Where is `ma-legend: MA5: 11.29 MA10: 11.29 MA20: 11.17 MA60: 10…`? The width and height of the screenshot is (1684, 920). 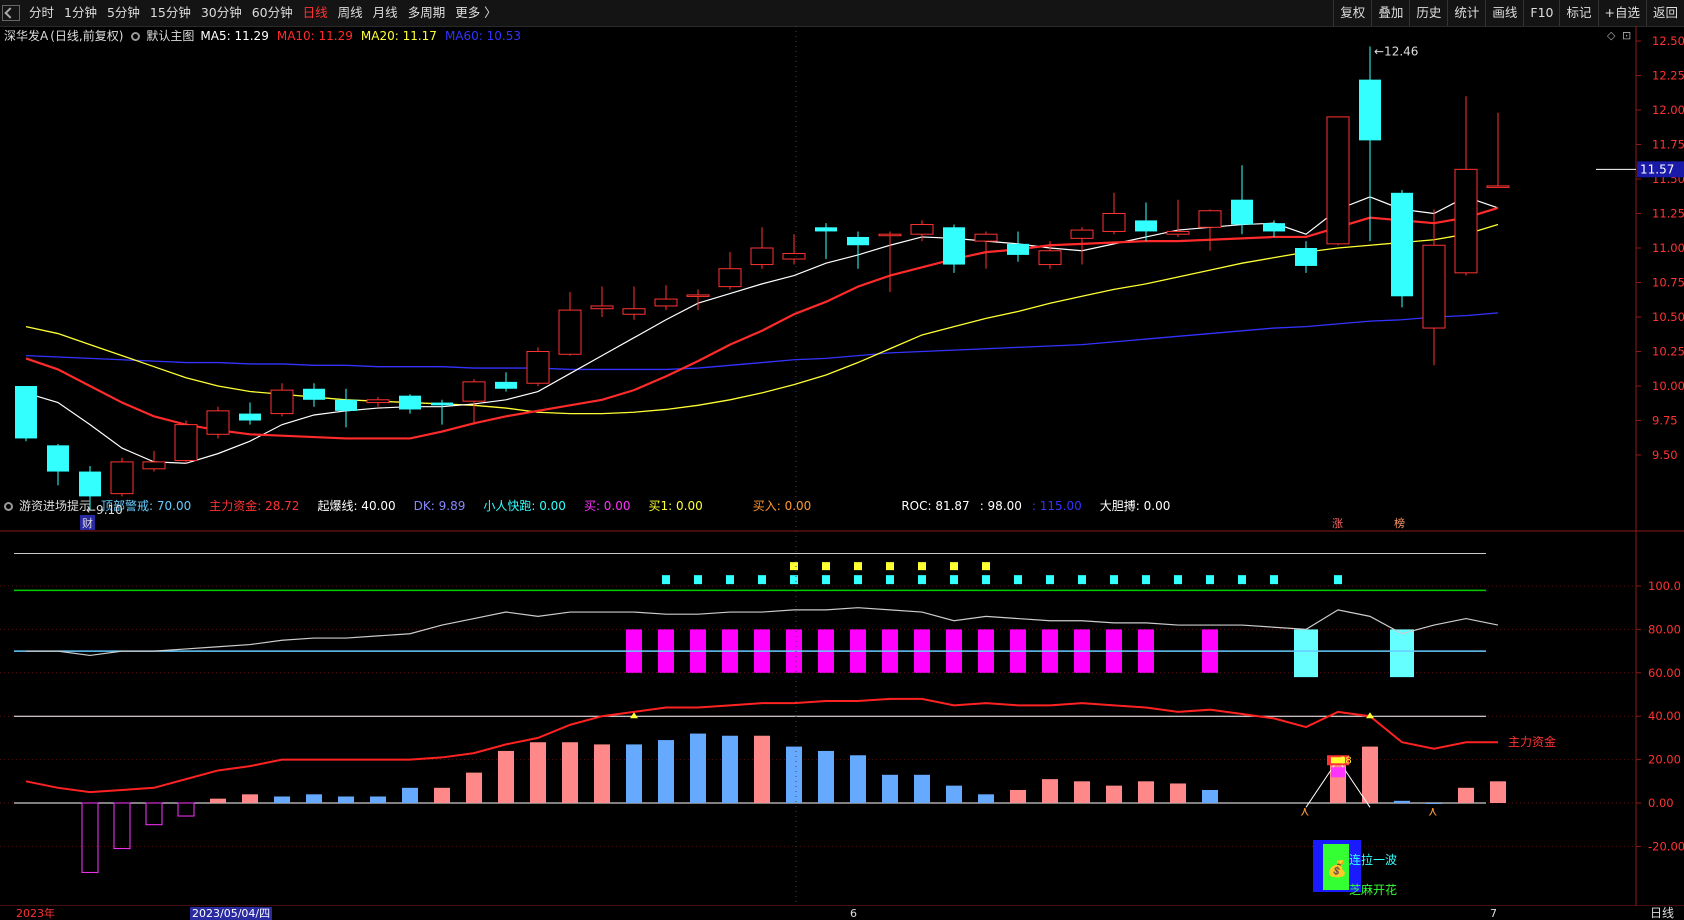 ma-legend: MA5: 11.29 MA10: 11.29 MA20: 11.17 MA60: 10… is located at coordinates (364, 36).